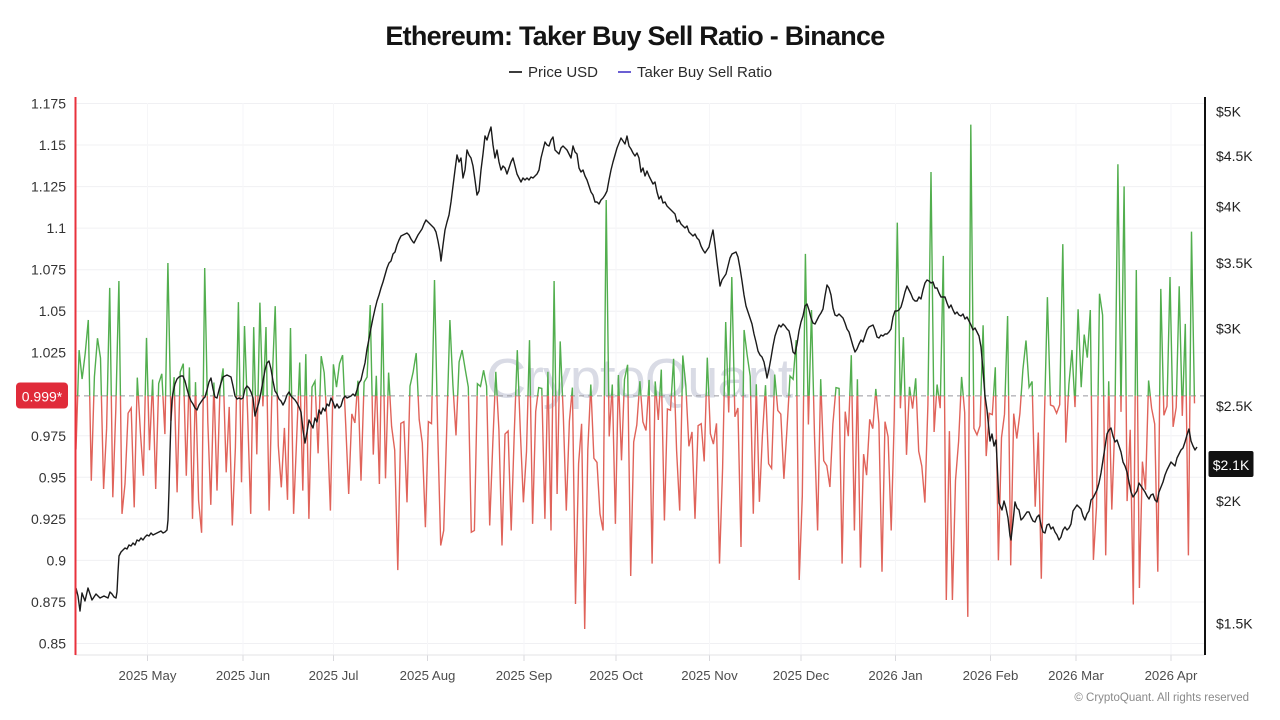  Describe the element at coordinates (243, 675) in the screenshot. I see `svg-text: 2025 Jun` at that location.